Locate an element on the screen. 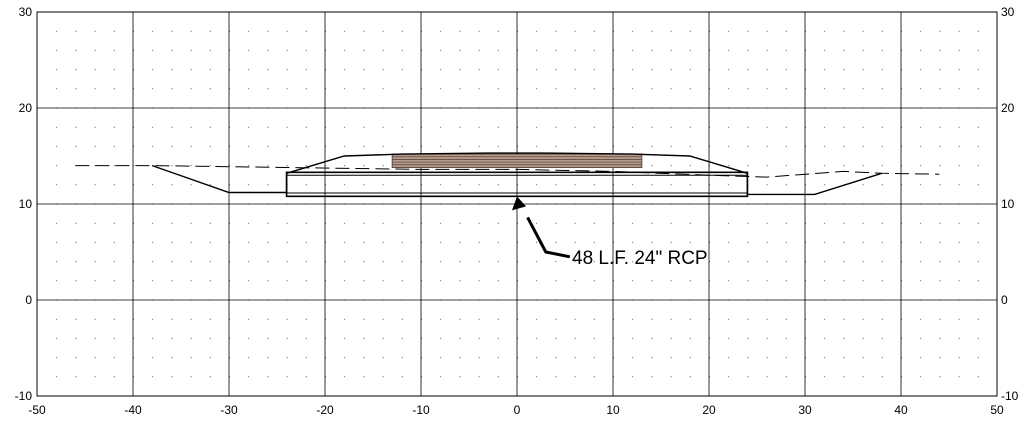 The image size is (1029, 425). pipe-callout-label: 48 L.F. 24" RCP is located at coordinates (640, 258).